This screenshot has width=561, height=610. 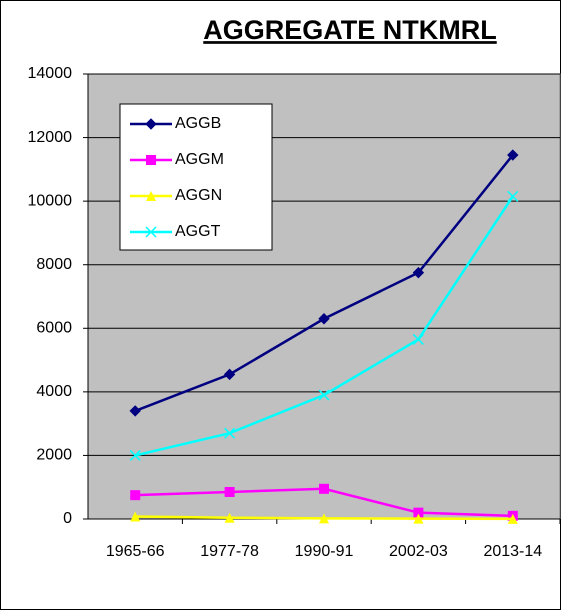 What do you see at coordinates (418, 551) in the screenshot?
I see `x-tick-label: 2002-03` at bounding box center [418, 551].